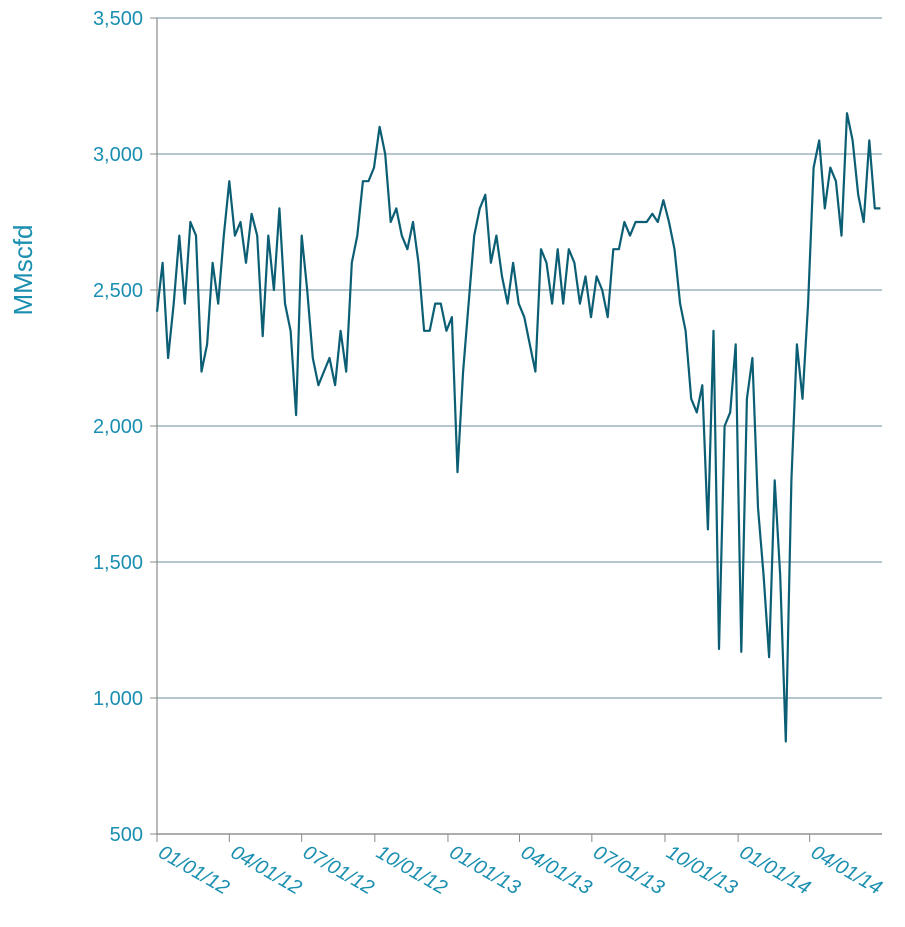 The width and height of the screenshot is (905, 927). What do you see at coordinates (484, 870) in the screenshot?
I see `x-tick-label: 01/01/13` at bounding box center [484, 870].